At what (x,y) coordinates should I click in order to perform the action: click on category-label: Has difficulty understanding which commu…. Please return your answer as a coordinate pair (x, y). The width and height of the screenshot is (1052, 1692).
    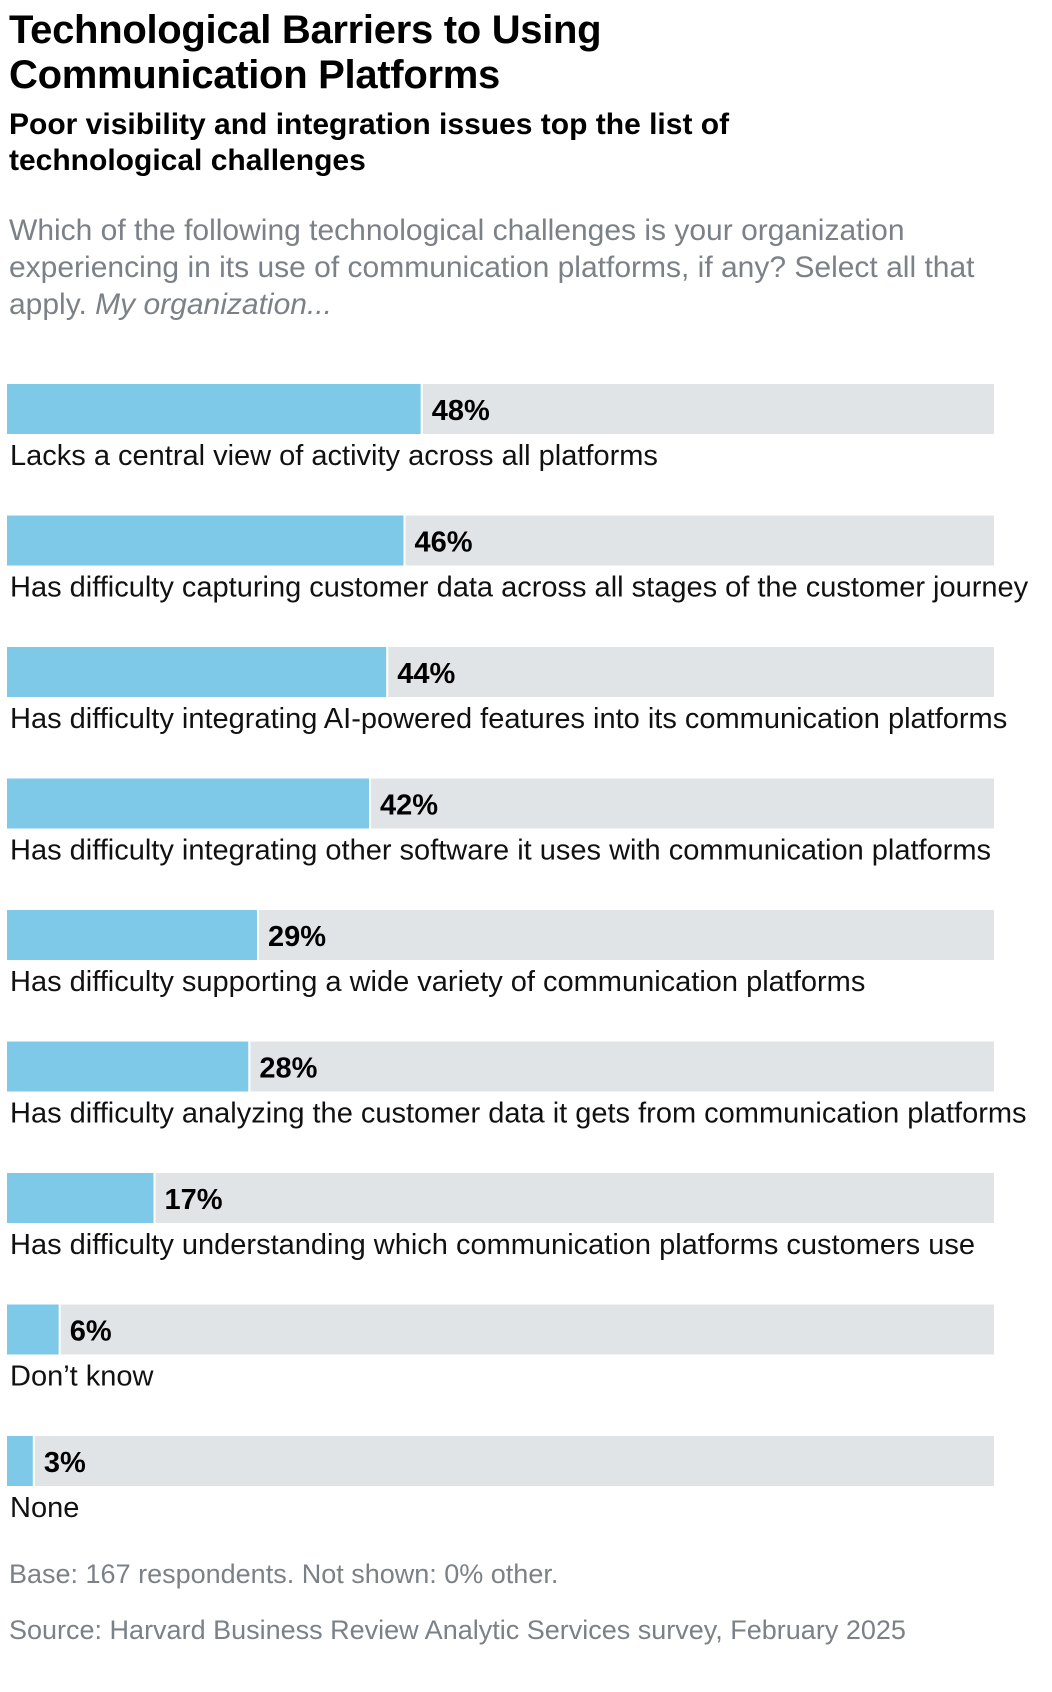
    Looking at the image, I should click on (492, 1245).